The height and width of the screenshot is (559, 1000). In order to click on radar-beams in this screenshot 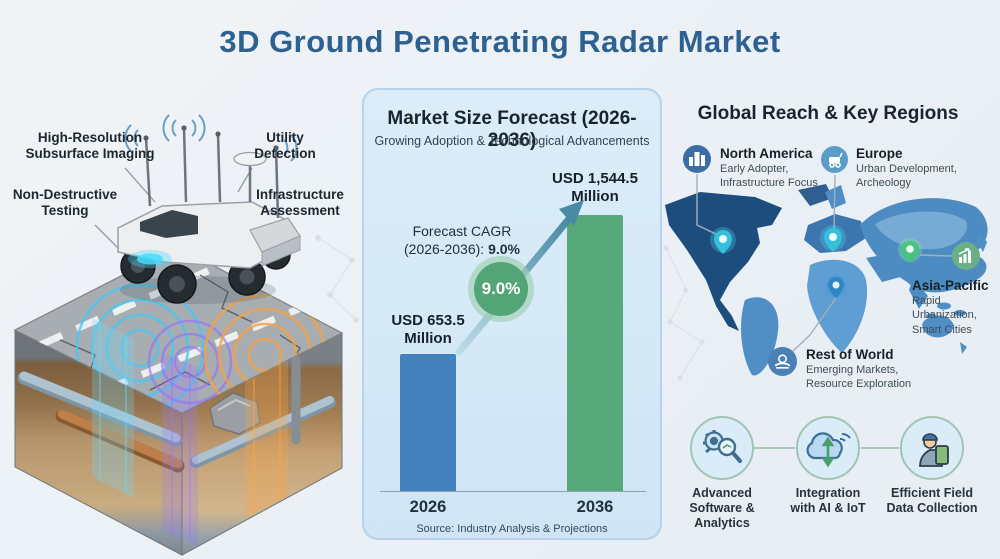, I will do `click(190, 432)`.